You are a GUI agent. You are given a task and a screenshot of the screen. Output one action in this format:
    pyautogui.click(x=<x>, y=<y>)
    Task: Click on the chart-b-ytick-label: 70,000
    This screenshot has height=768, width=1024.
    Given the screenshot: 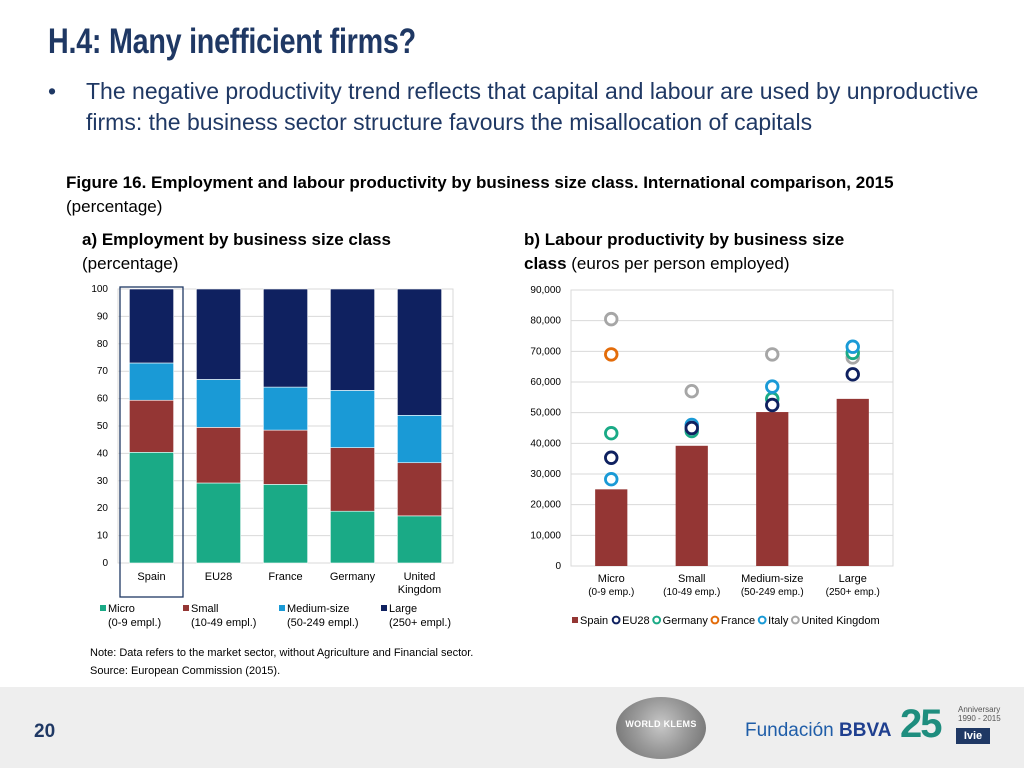 What is the action you would take?
    pyautogui.click(x=545, y=351)
    